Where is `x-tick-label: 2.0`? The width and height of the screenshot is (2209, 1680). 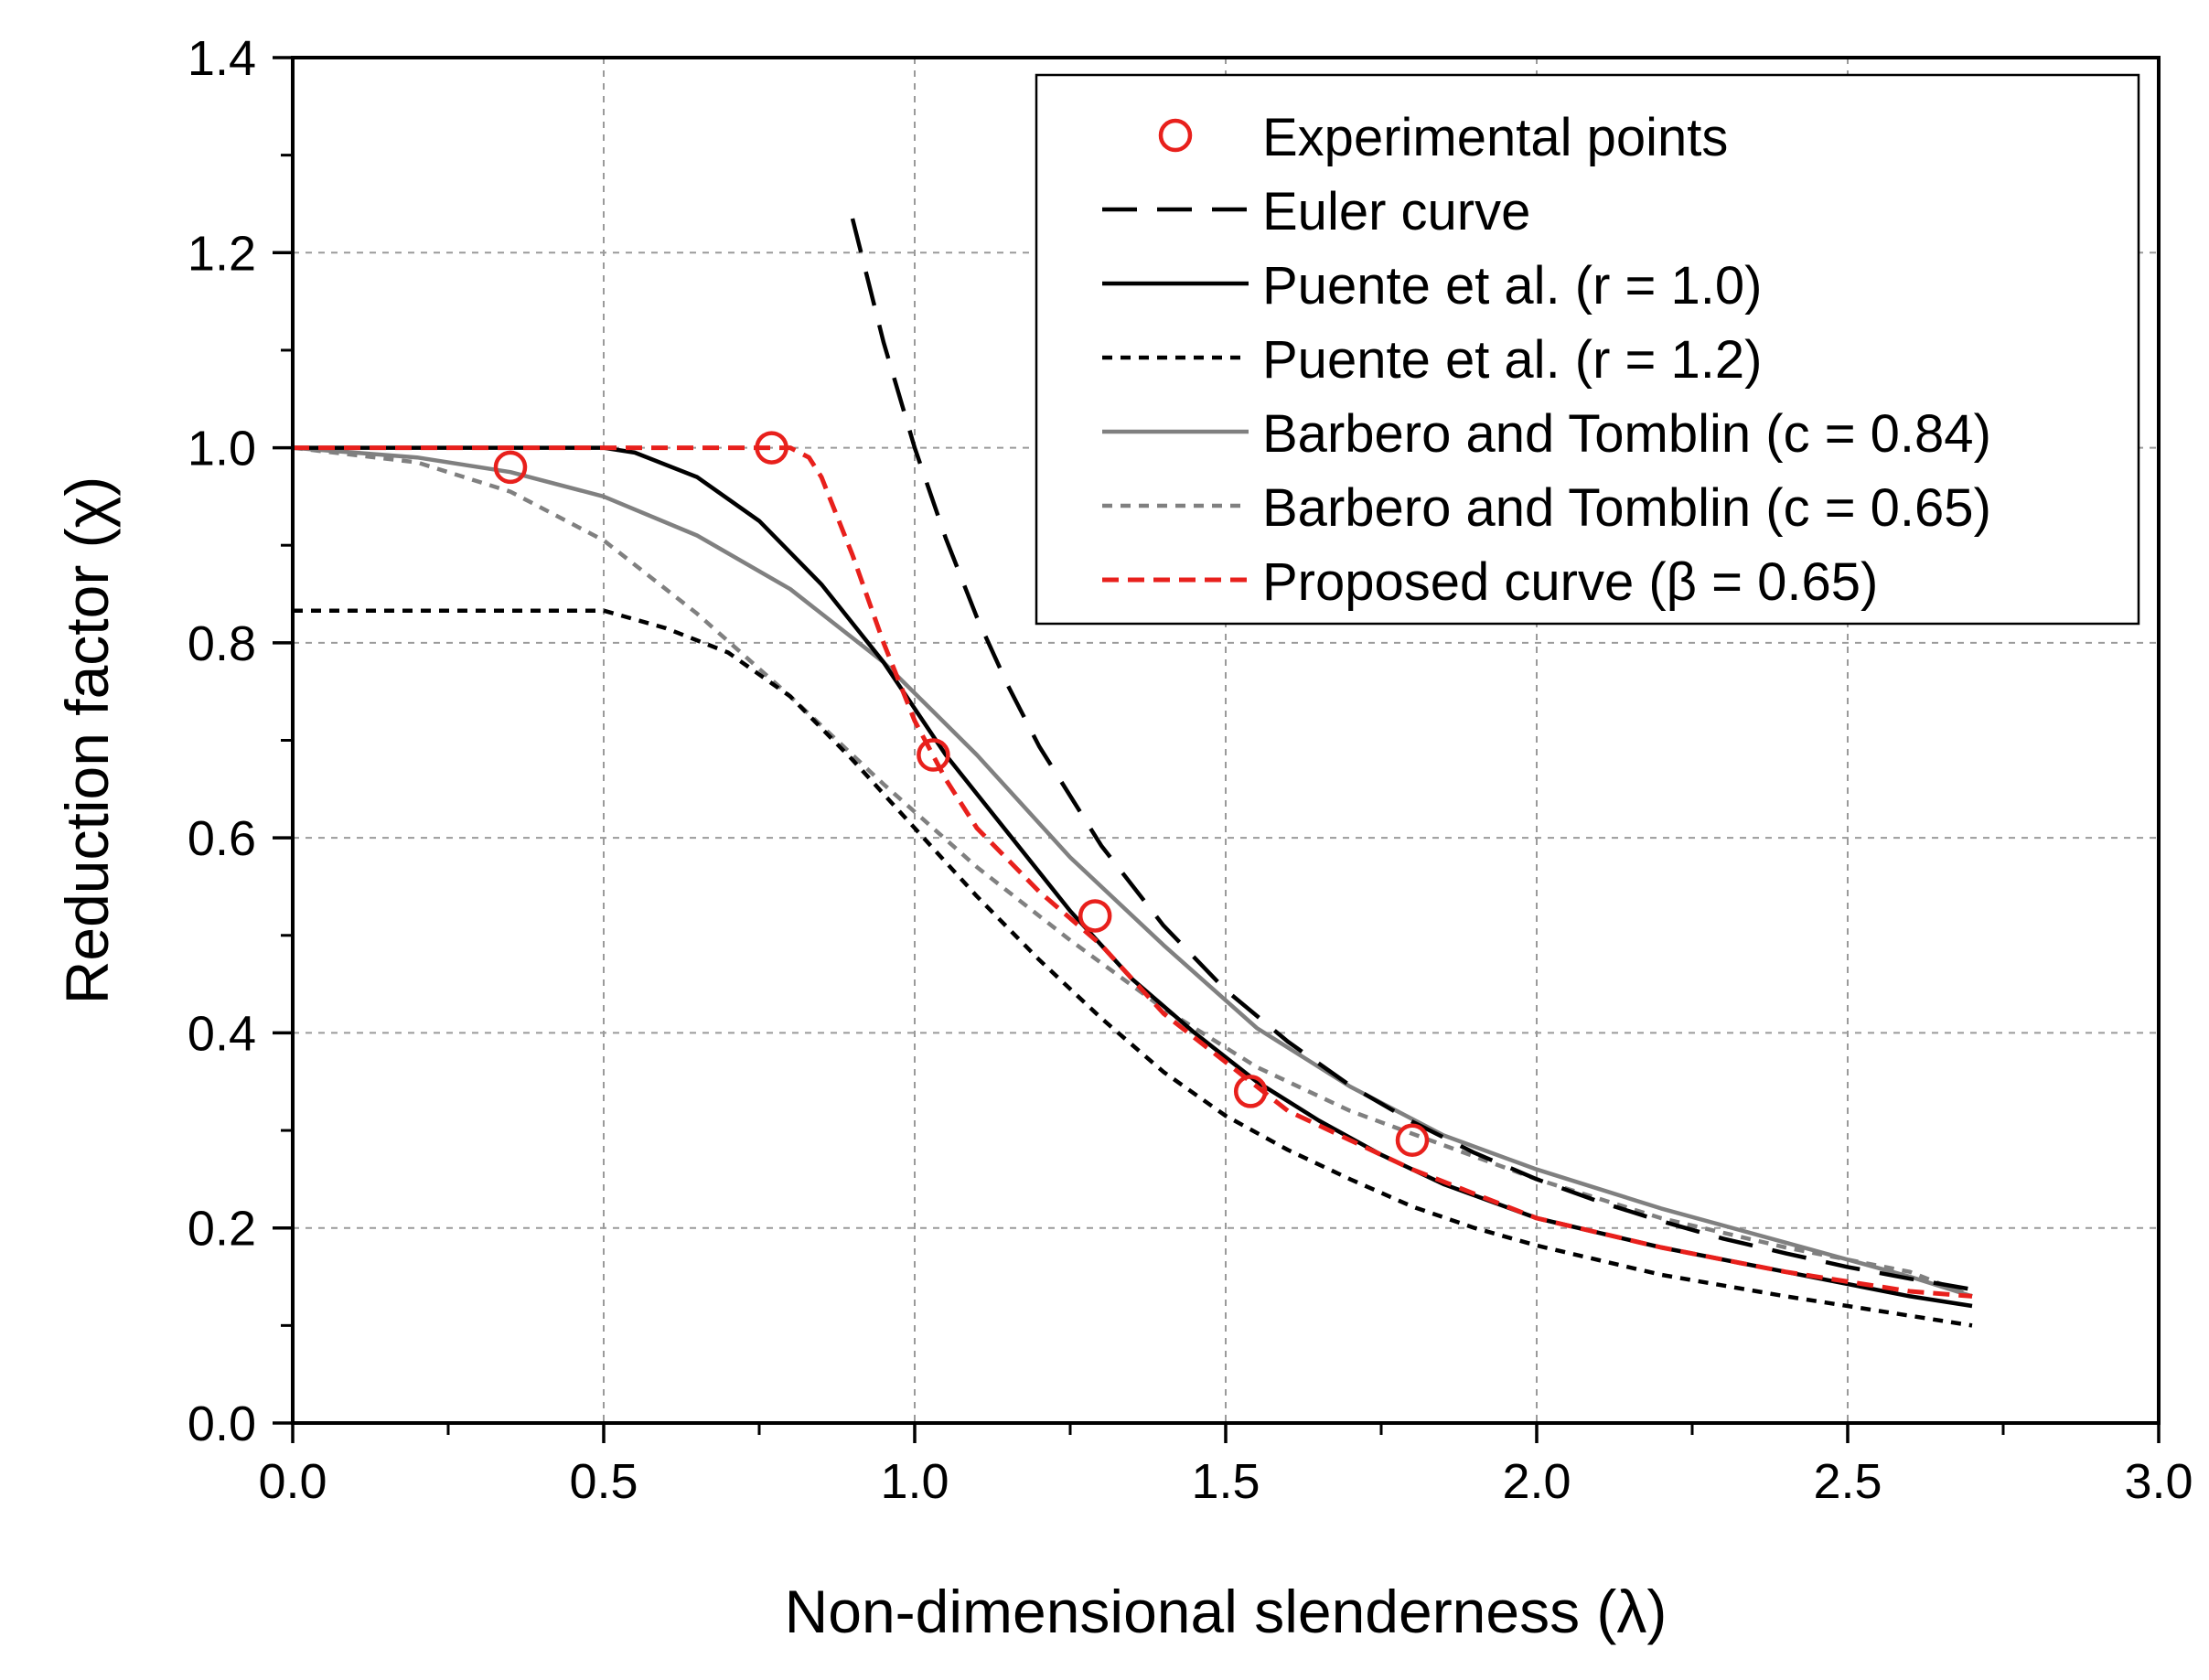 x-tick-label: 2.0 is located at coordinates (1536, 1481).